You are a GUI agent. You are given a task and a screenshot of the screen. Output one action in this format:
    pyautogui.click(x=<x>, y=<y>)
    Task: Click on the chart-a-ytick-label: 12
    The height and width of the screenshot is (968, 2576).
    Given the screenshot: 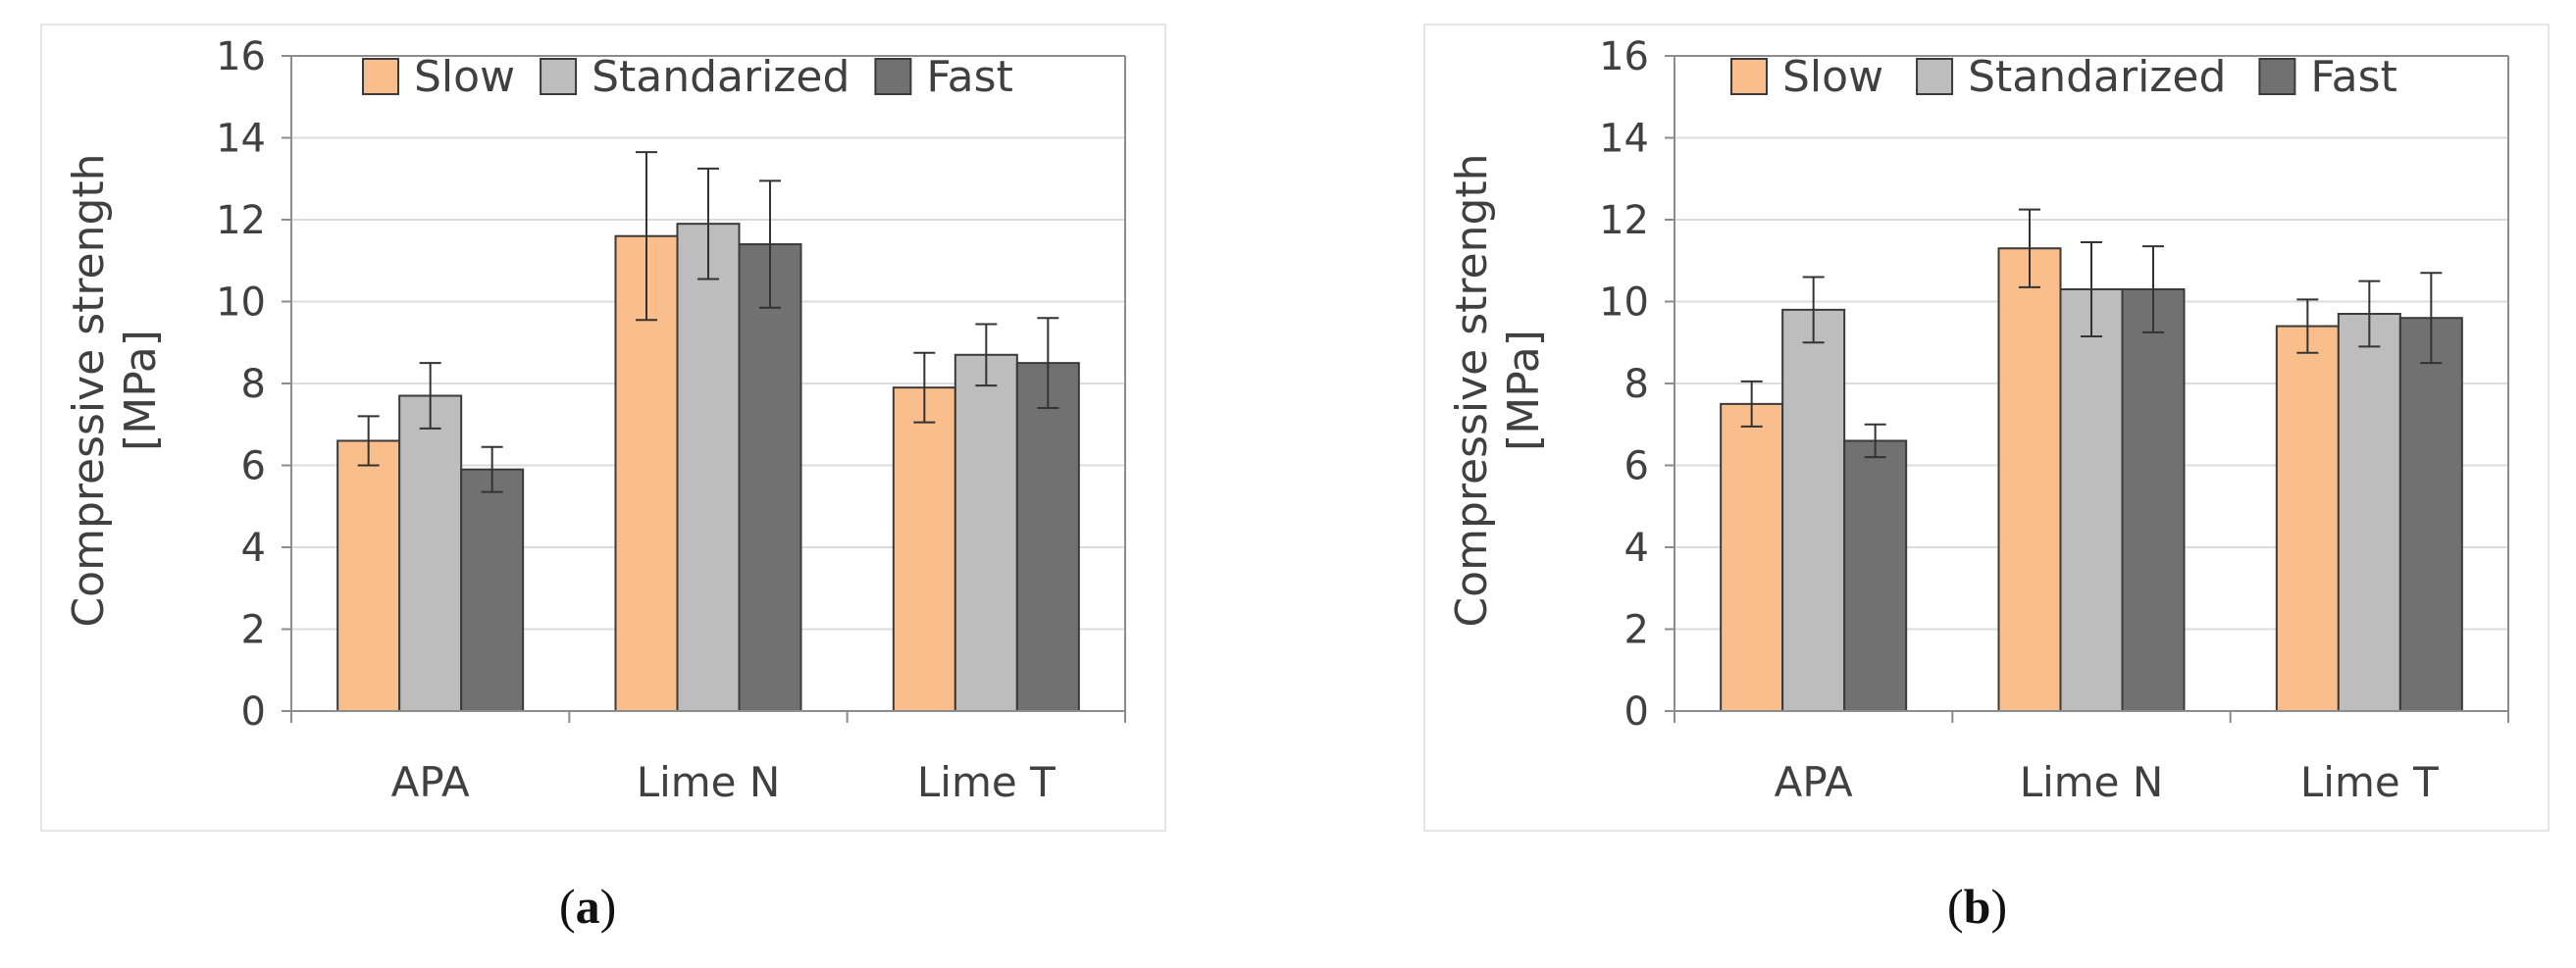 What is the action you would take?
    pyautogui.click(x=241, y=220)
    